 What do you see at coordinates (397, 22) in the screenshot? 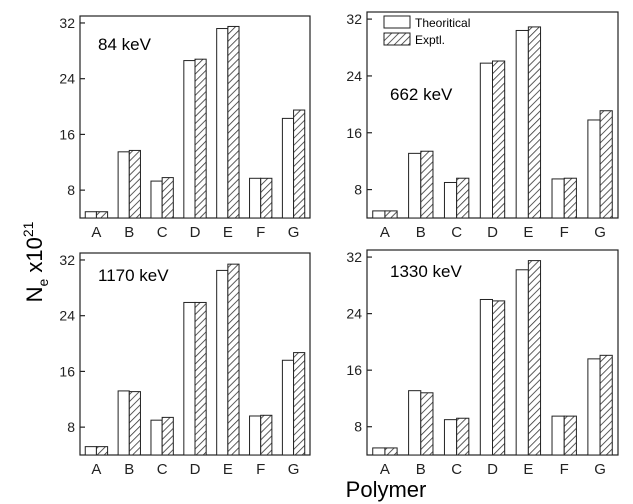
I see `legend-swatch-theoritical` at bounding box center [397, 22].